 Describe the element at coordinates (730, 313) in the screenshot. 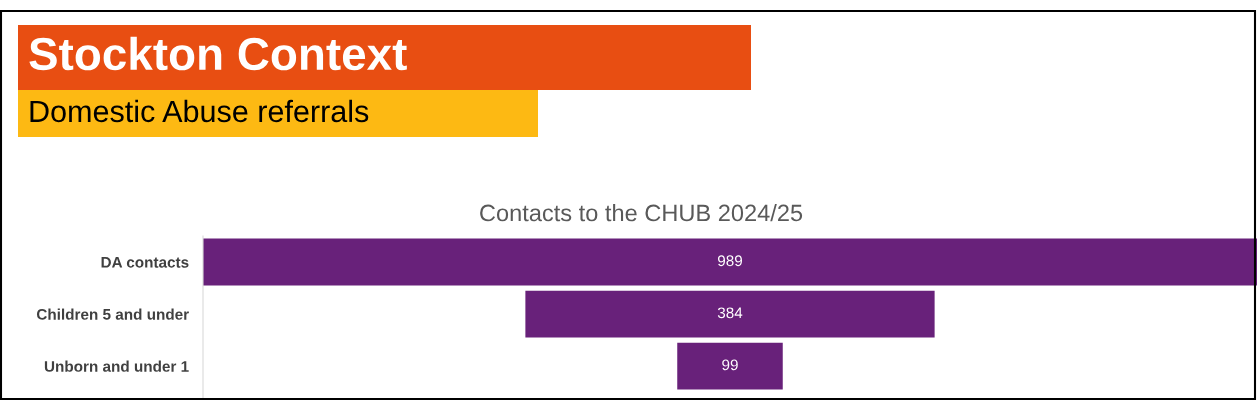

I see `data-label: 384` at that location.